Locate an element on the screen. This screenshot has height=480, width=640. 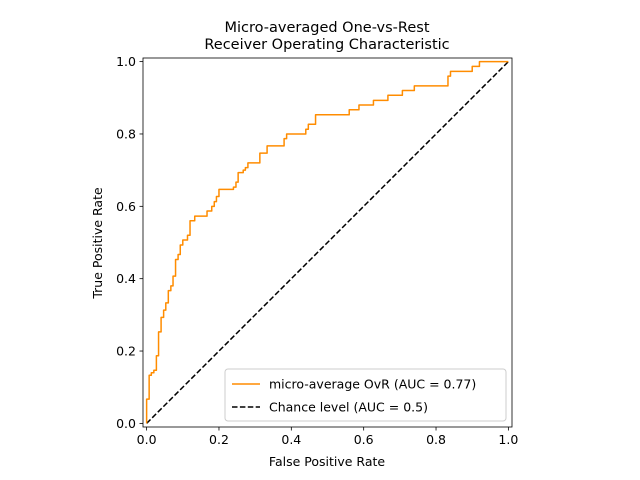
x-axis-label: False Positive Rate is located at coordinates (327, 461).